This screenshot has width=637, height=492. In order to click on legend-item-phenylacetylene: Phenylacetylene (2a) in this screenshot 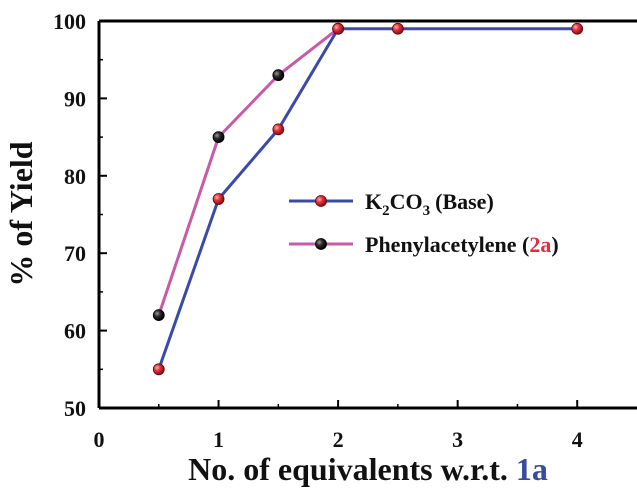, I will do `click(424, 244)`.